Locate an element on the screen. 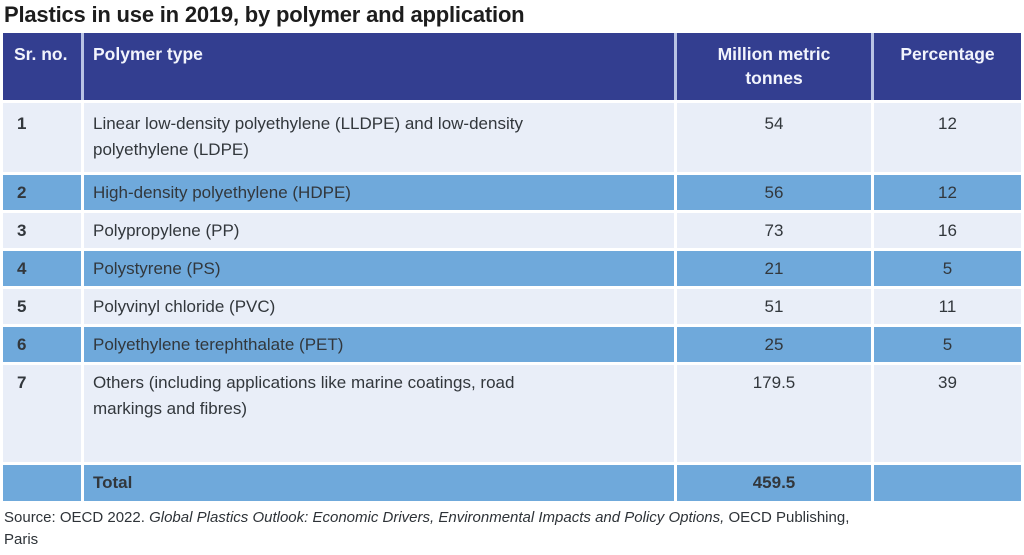 Image resolution: width=1024 pixels, height=555 pixels. cell-percentage: 39 is located at coordinates (947, 413).